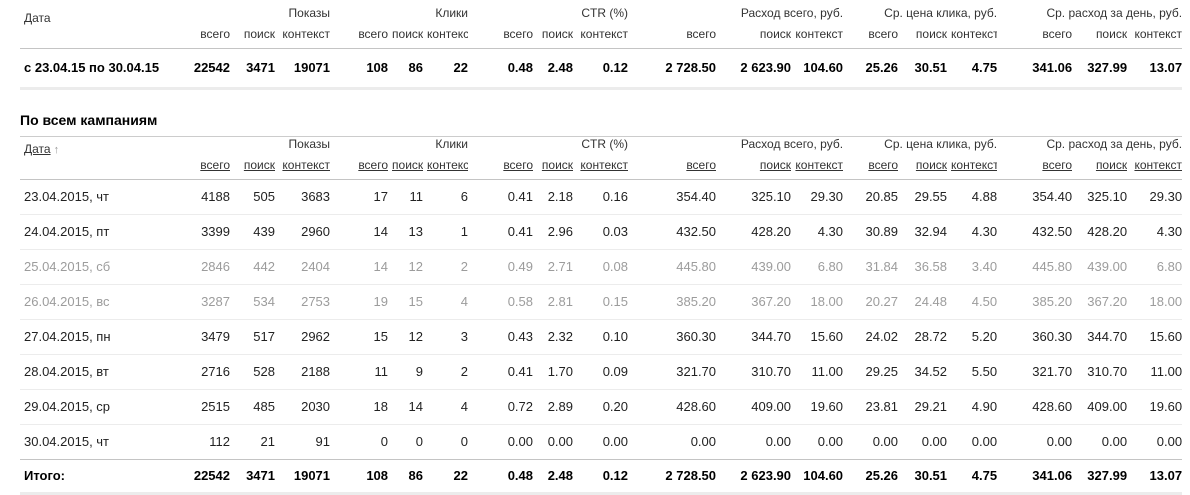 This screenshot has width=1190, height=495. I want to click on value-cell: 385.20, so click(1035, 302).